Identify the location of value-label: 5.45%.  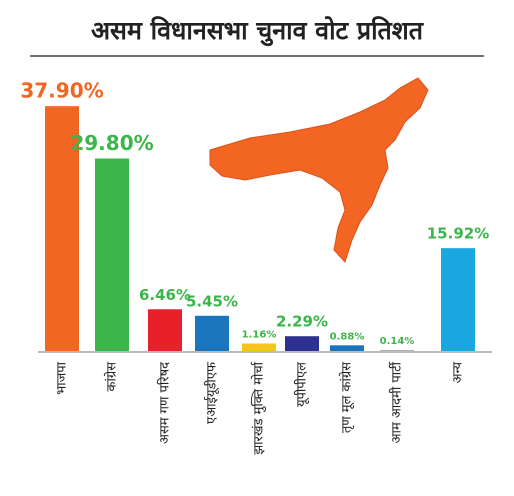
(212, 301).